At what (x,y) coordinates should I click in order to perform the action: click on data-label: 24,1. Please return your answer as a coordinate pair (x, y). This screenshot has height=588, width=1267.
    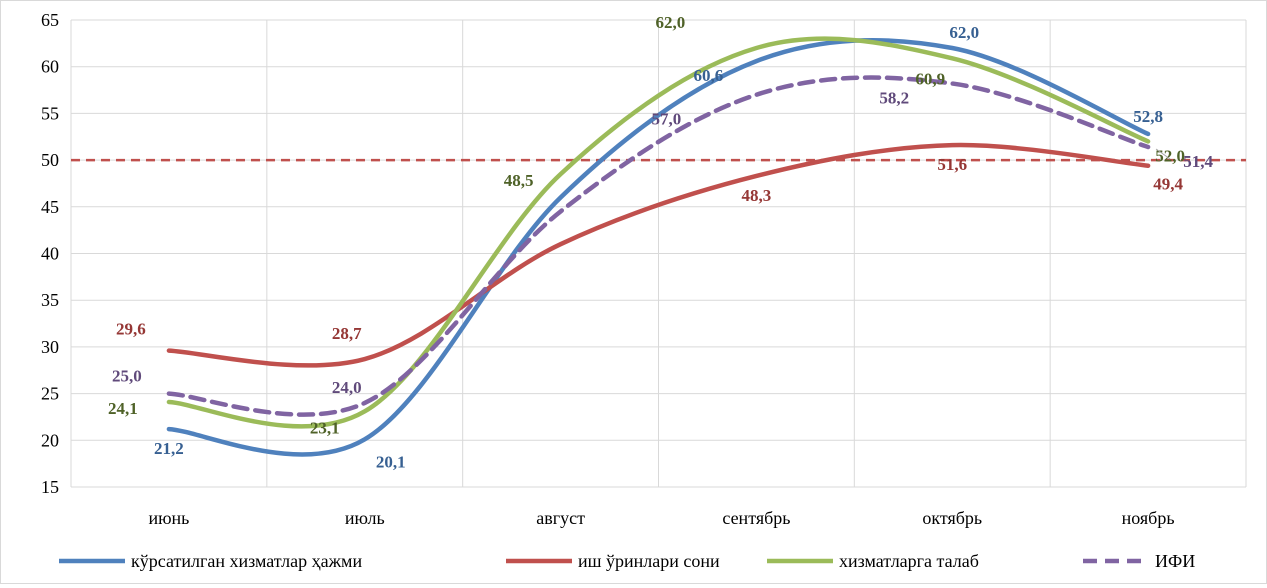
    Looking at the image, I should click on (123, 408).